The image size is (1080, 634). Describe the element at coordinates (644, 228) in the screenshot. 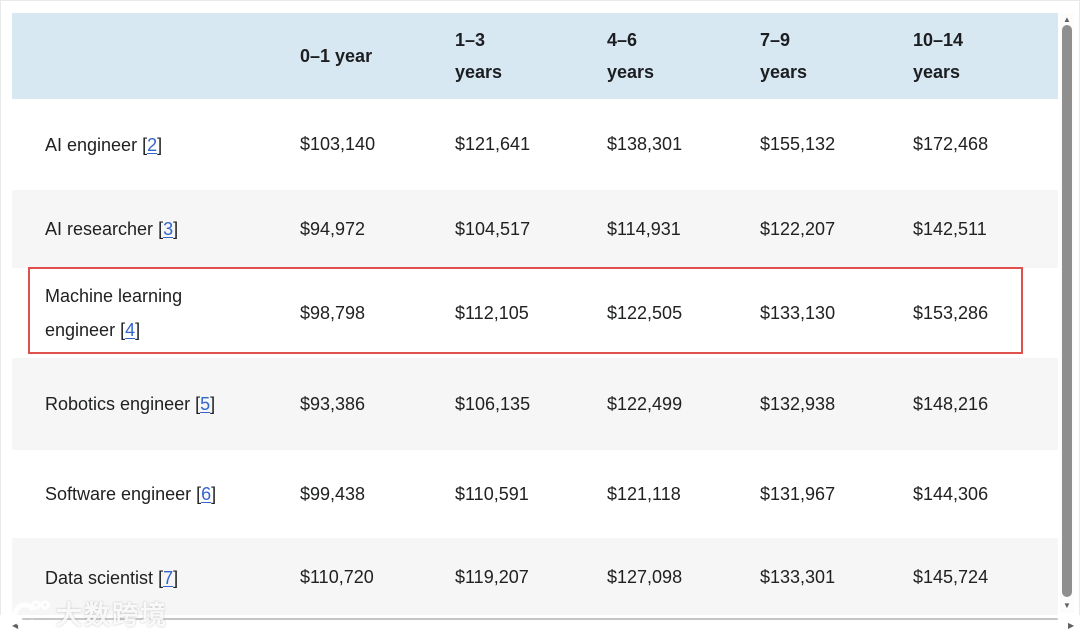

I see `salary-value: $114,931` at that location.